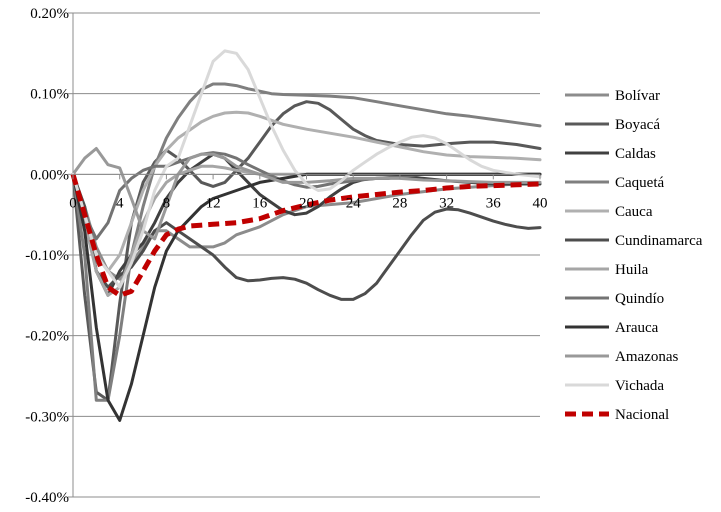  I want to click on legend-label: Cauca, so click(634, 212).